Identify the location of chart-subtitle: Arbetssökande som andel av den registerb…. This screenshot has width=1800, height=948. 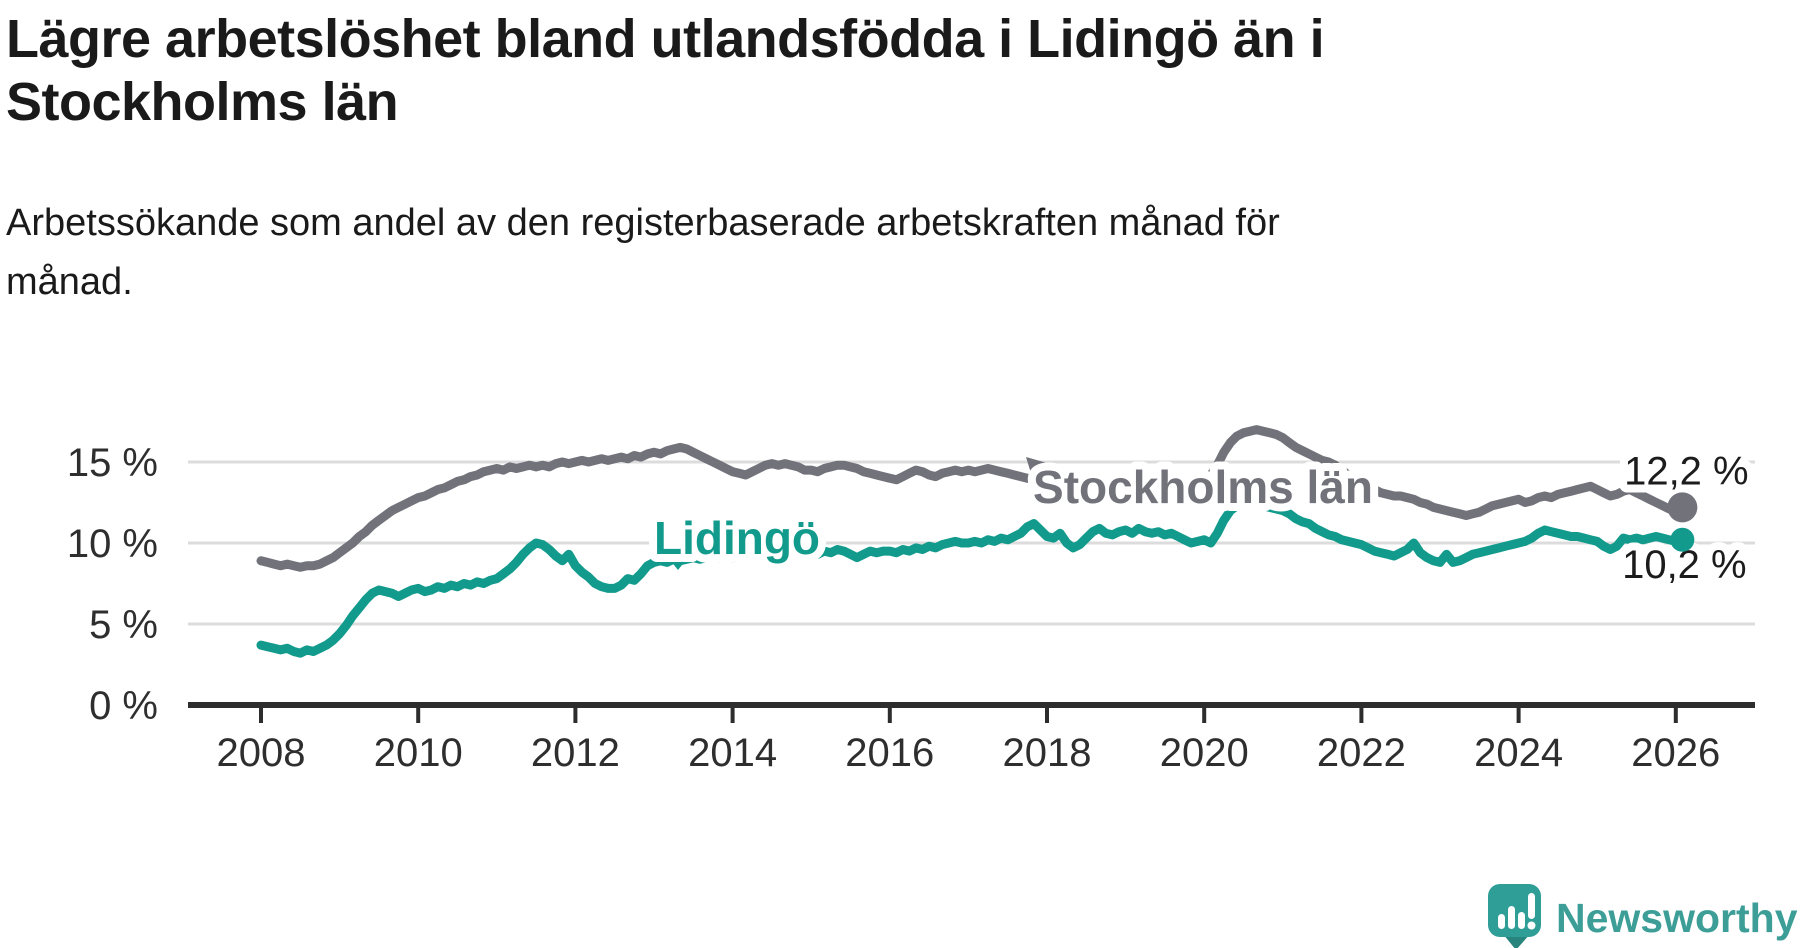
(746, 253).